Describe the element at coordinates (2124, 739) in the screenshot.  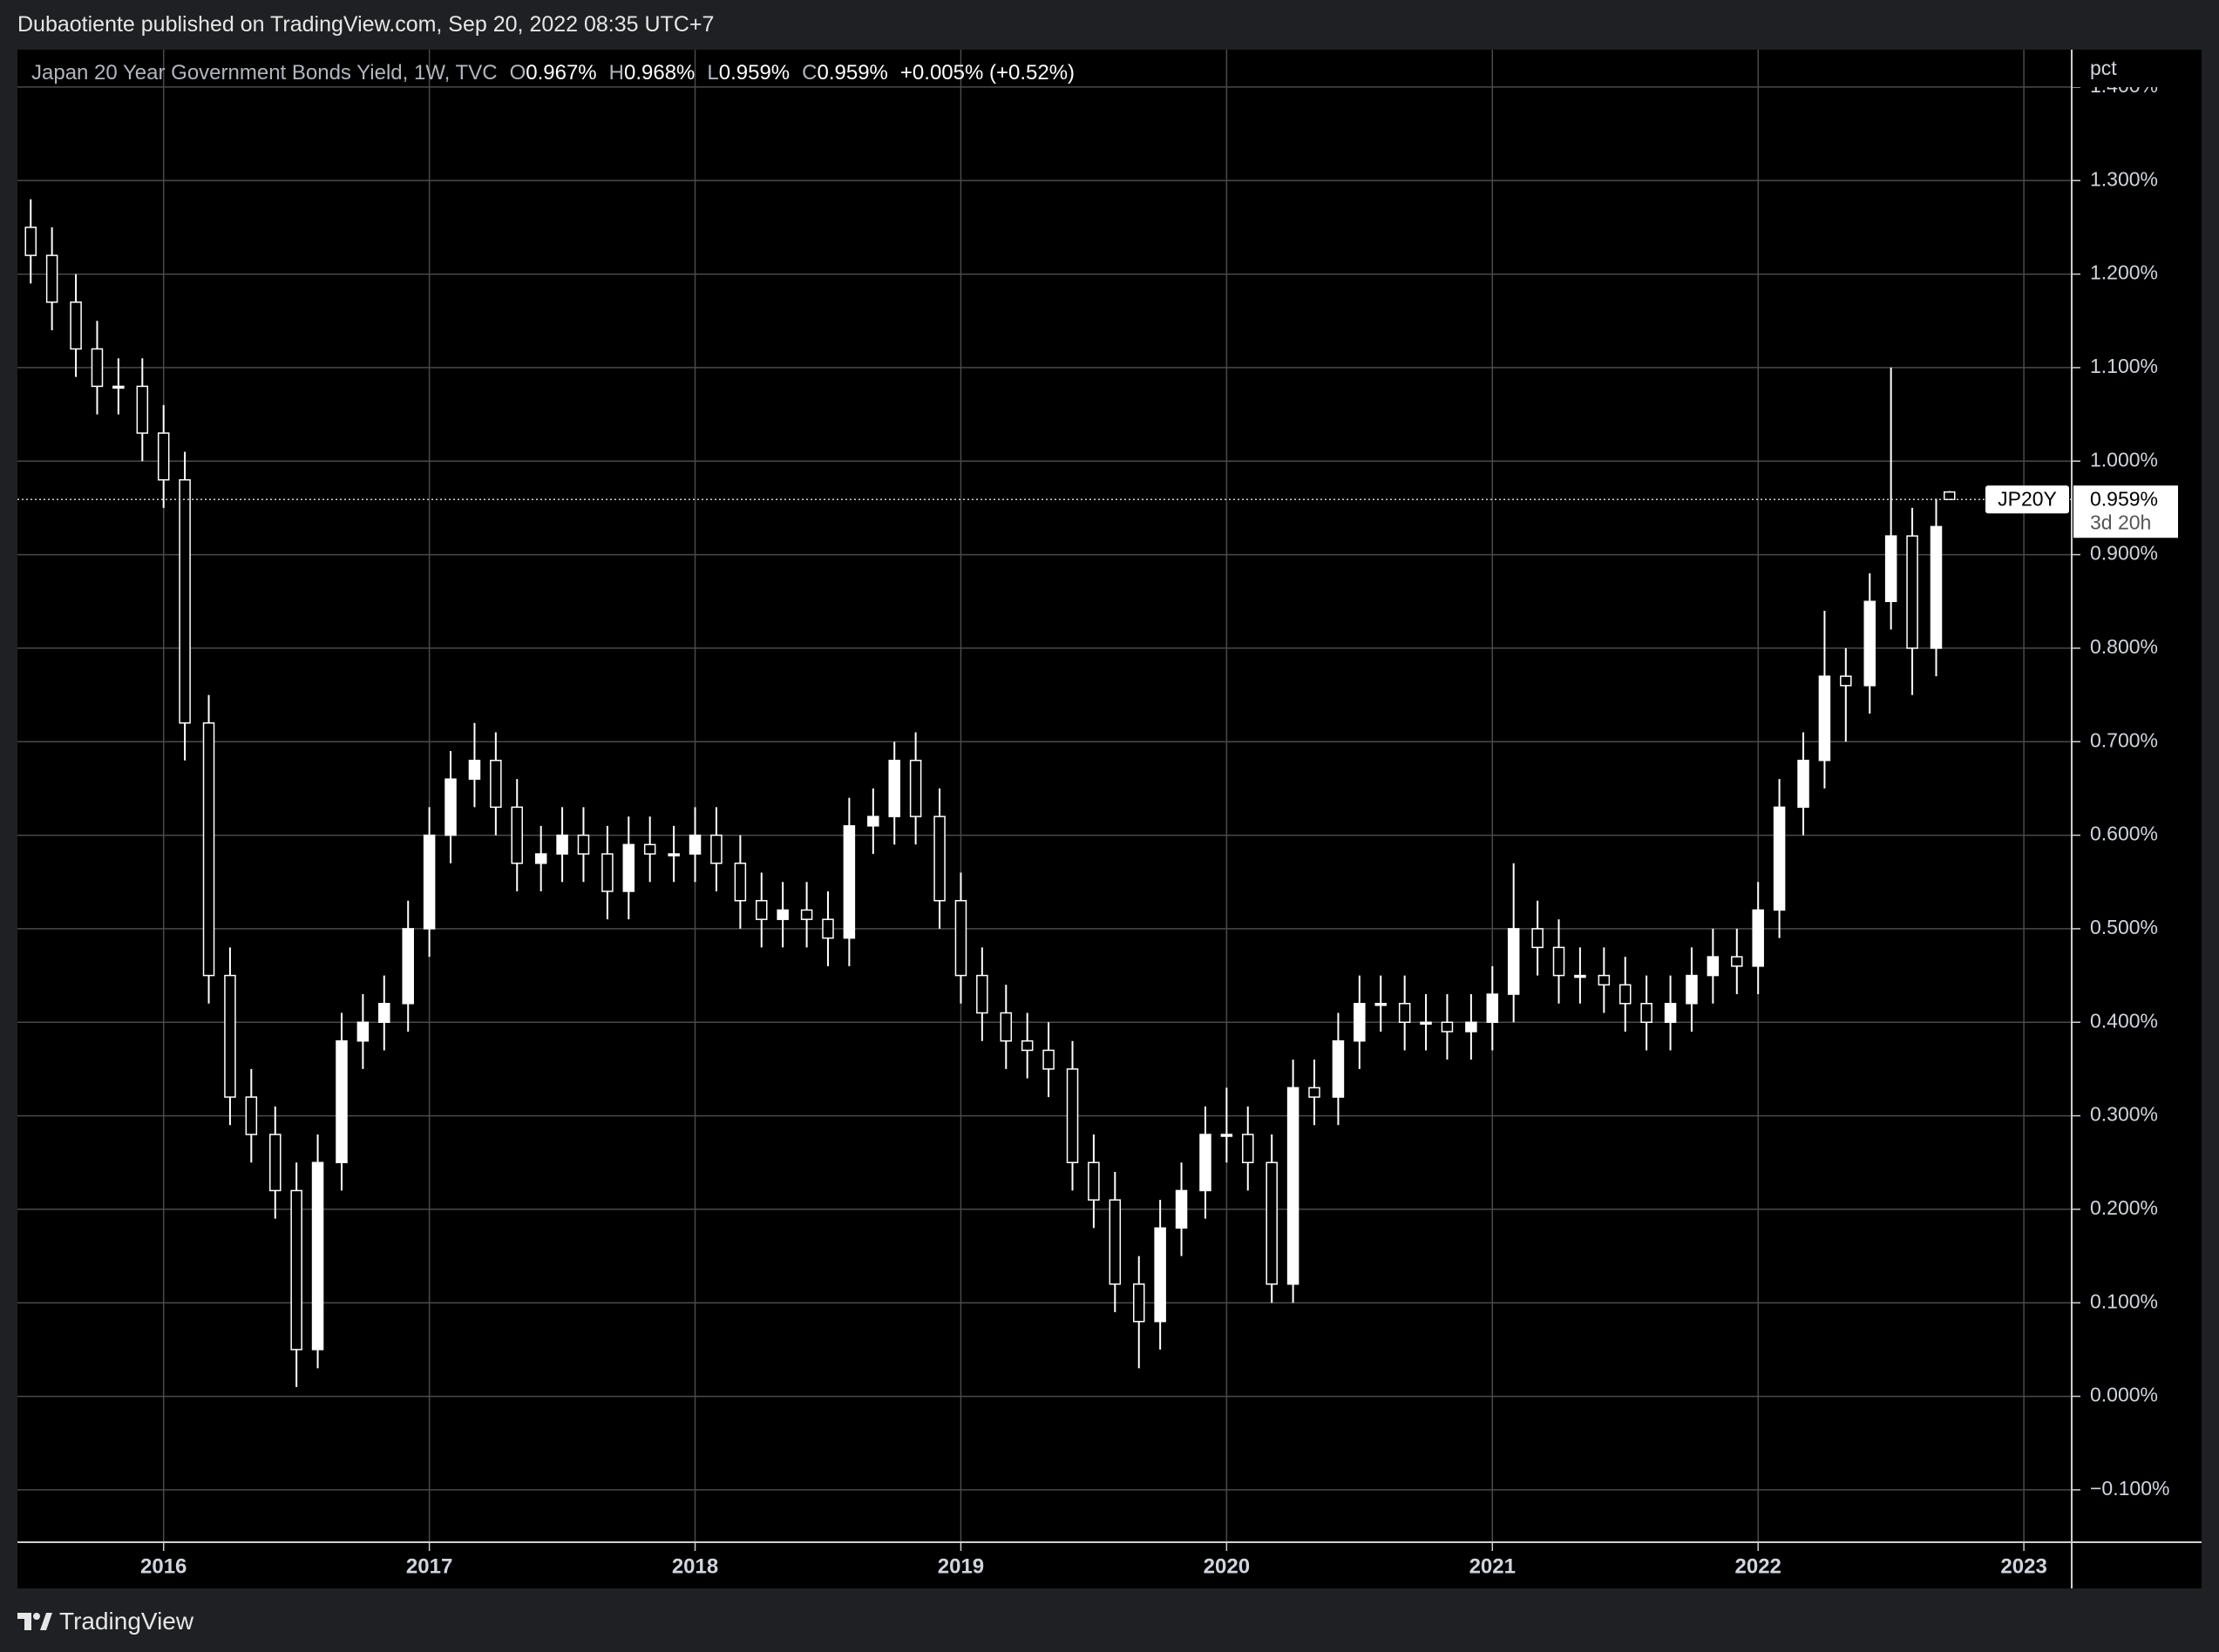
I see `y-tick-label: 0.700%` at that location.